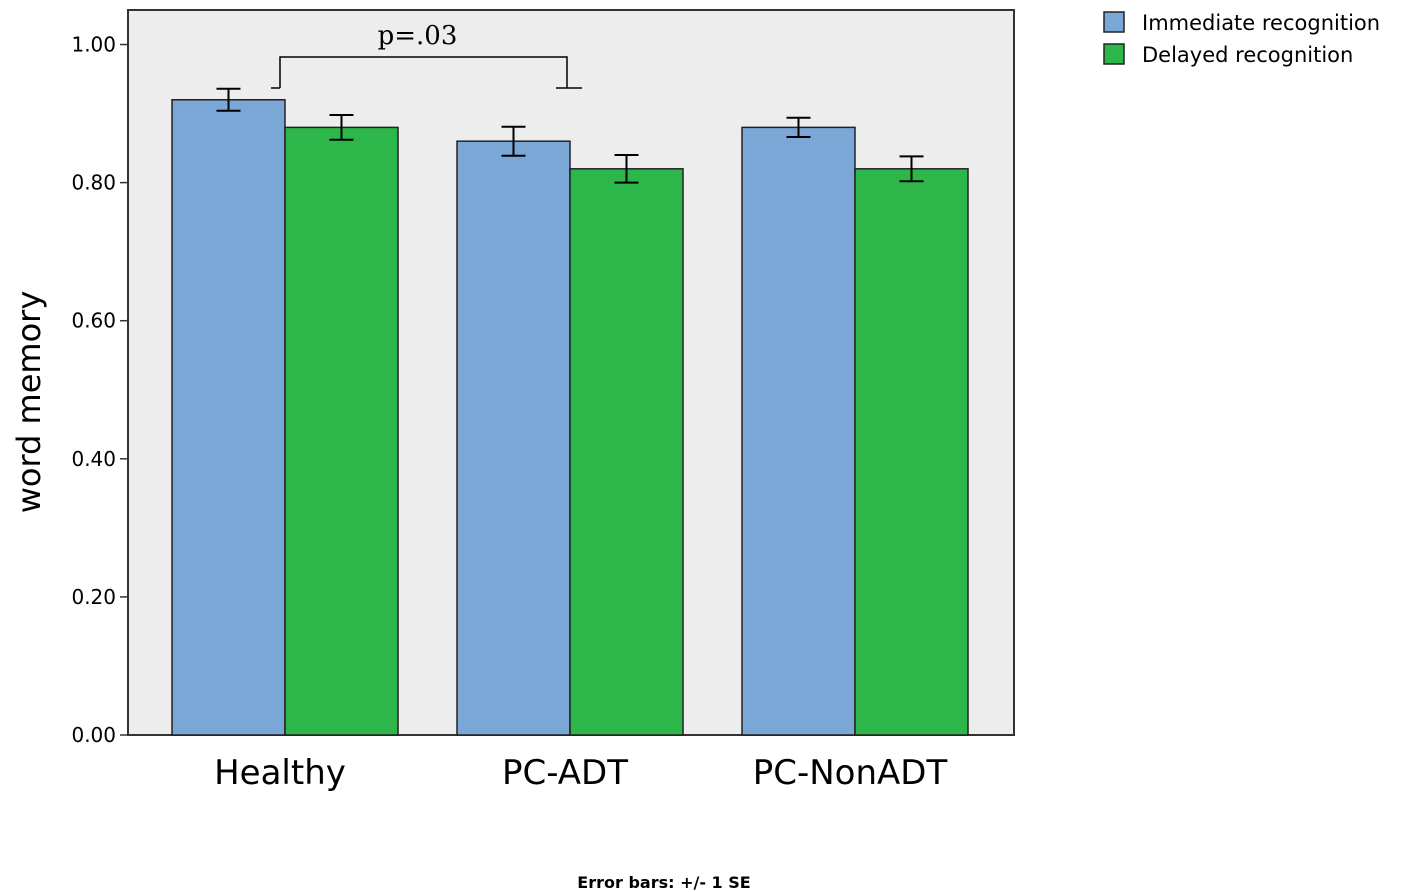 The height and width of the screenshot is (892, 1414). I want to click on error-bars-layer, so click(570, 135).